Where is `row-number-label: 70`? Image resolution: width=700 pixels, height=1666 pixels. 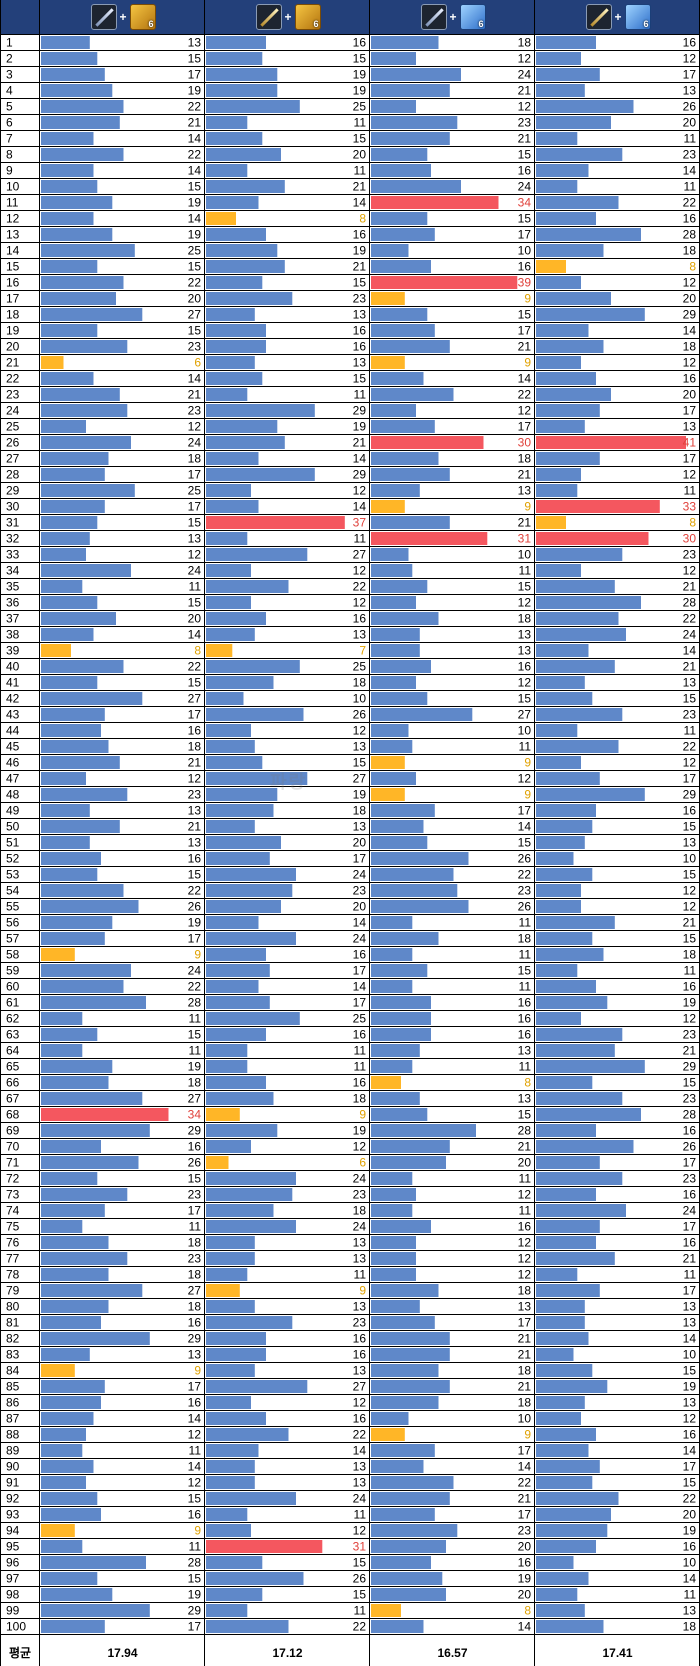 row-number-label: 70 is located at coordinates (13, 1147).